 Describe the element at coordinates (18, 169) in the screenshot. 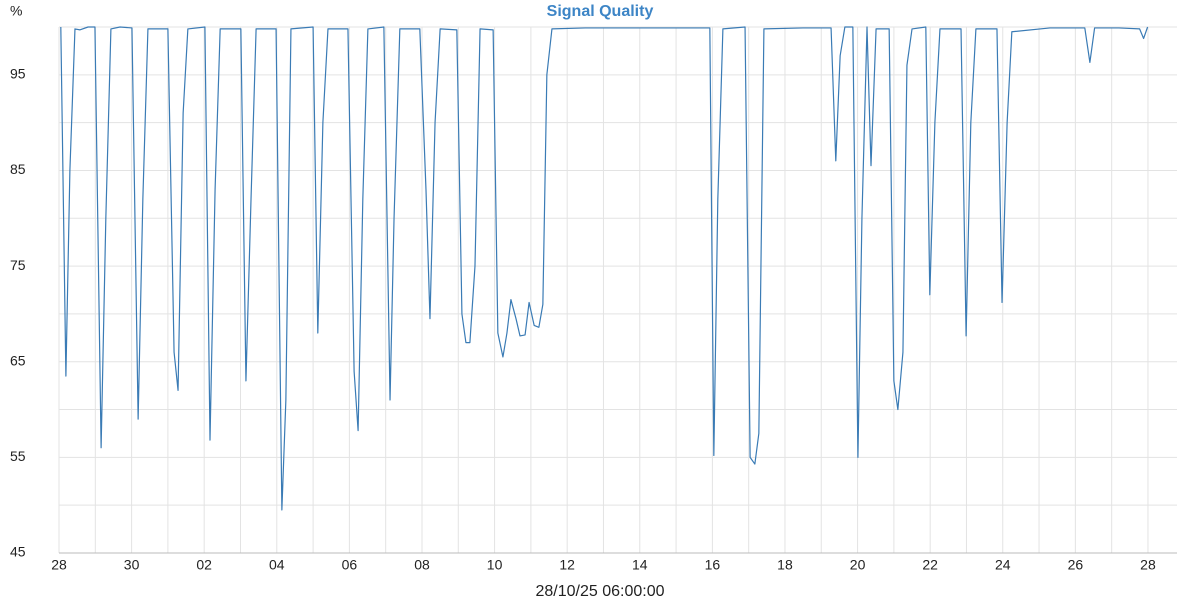

I see `y-tick-label: 85` at that location.